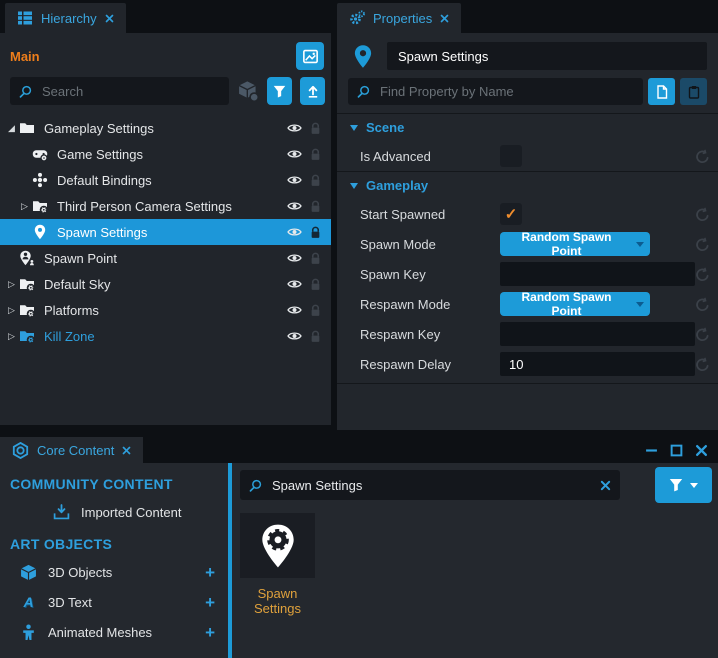 Image resolution: width=718 pixels, height=658 pixels. I want to click on tree-item-kill-zone: Kill Zone, so click(165, 336).